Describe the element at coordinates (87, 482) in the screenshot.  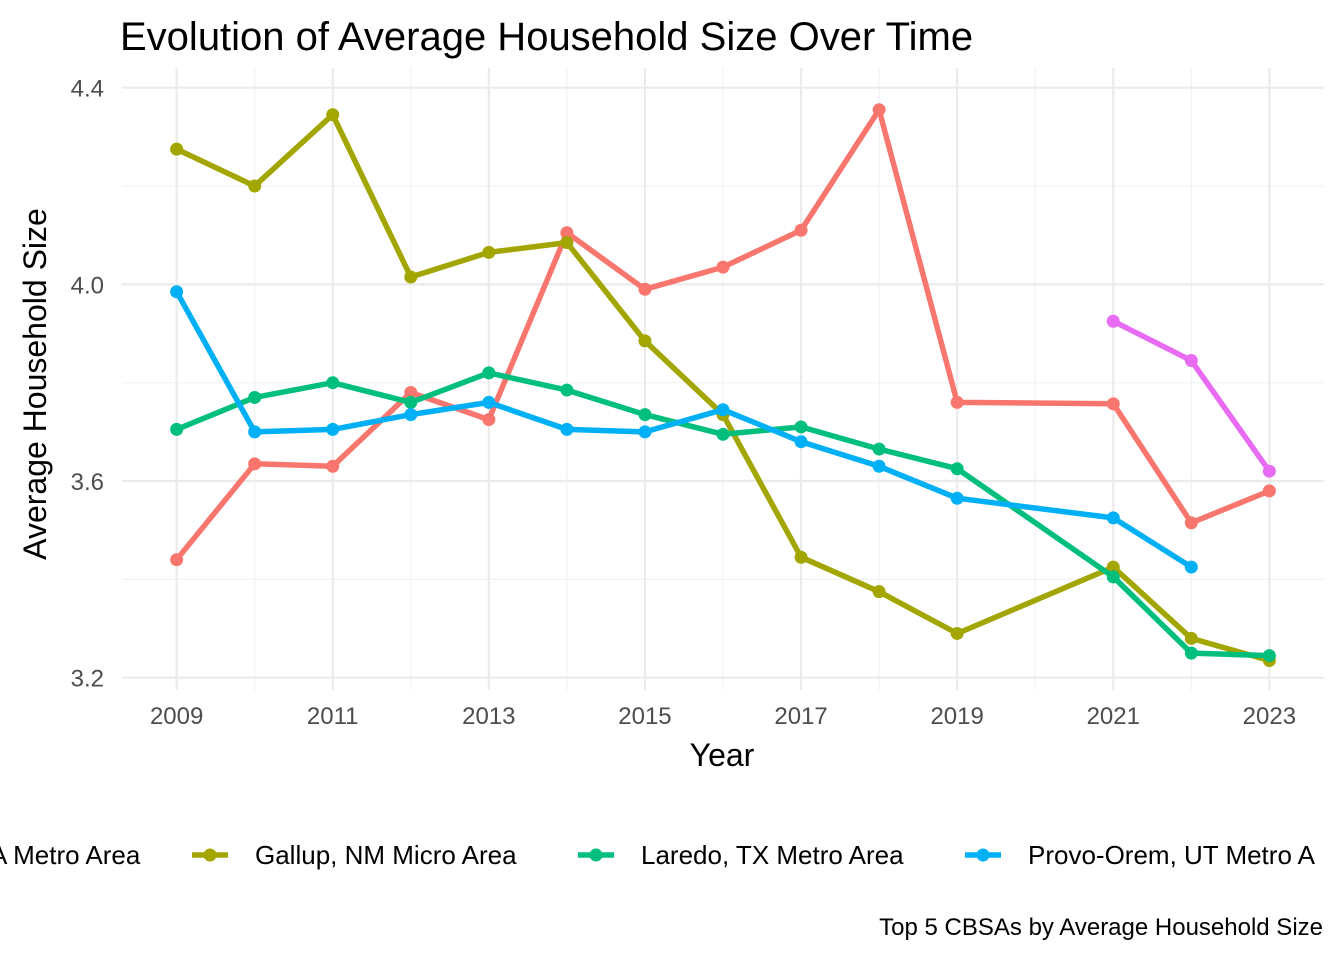
I see `y-tick-label-1: 3.6` at that location.